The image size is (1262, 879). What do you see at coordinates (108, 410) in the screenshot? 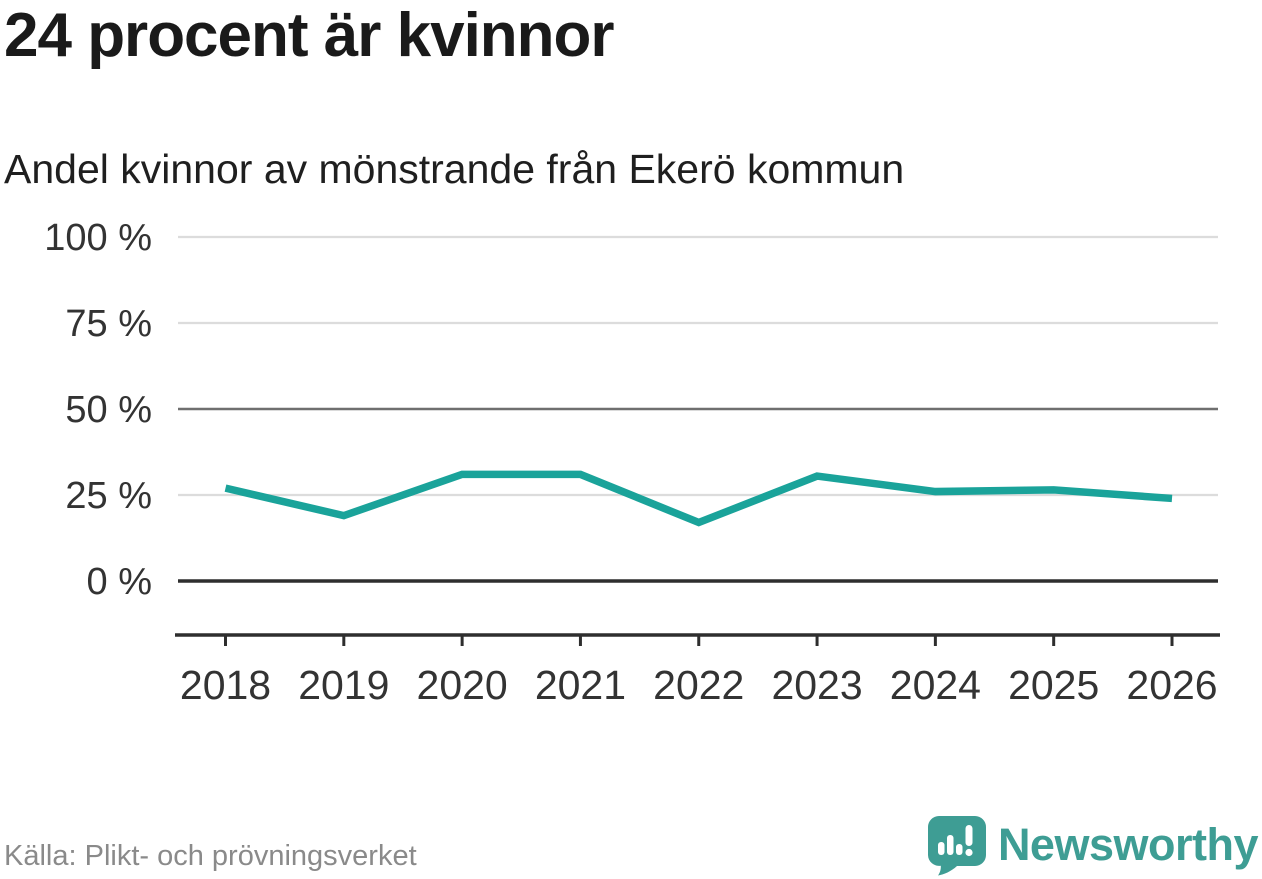
I see `y-tick-label: 50 %` at bounding box center [108, 410].